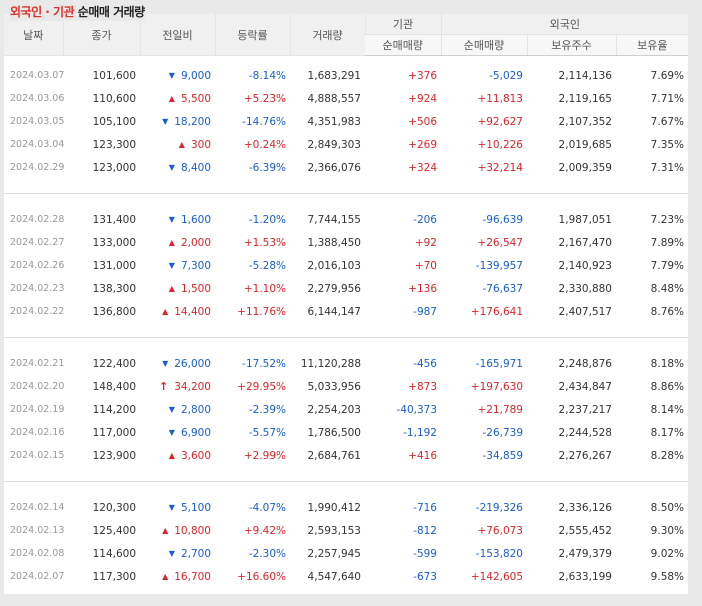 This screenshot has width=702, height=606. I want to click on cell-foreign-ratio: 7.69%, so click(667, 75).